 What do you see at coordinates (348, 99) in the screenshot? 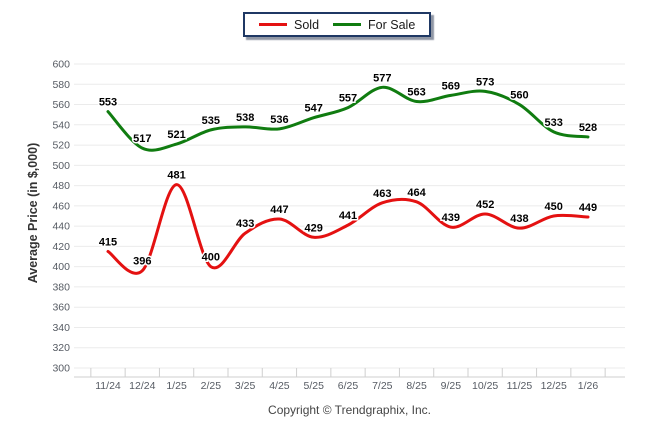
I see `data-label-for-sale: 557` at bounding box center [348, 99].